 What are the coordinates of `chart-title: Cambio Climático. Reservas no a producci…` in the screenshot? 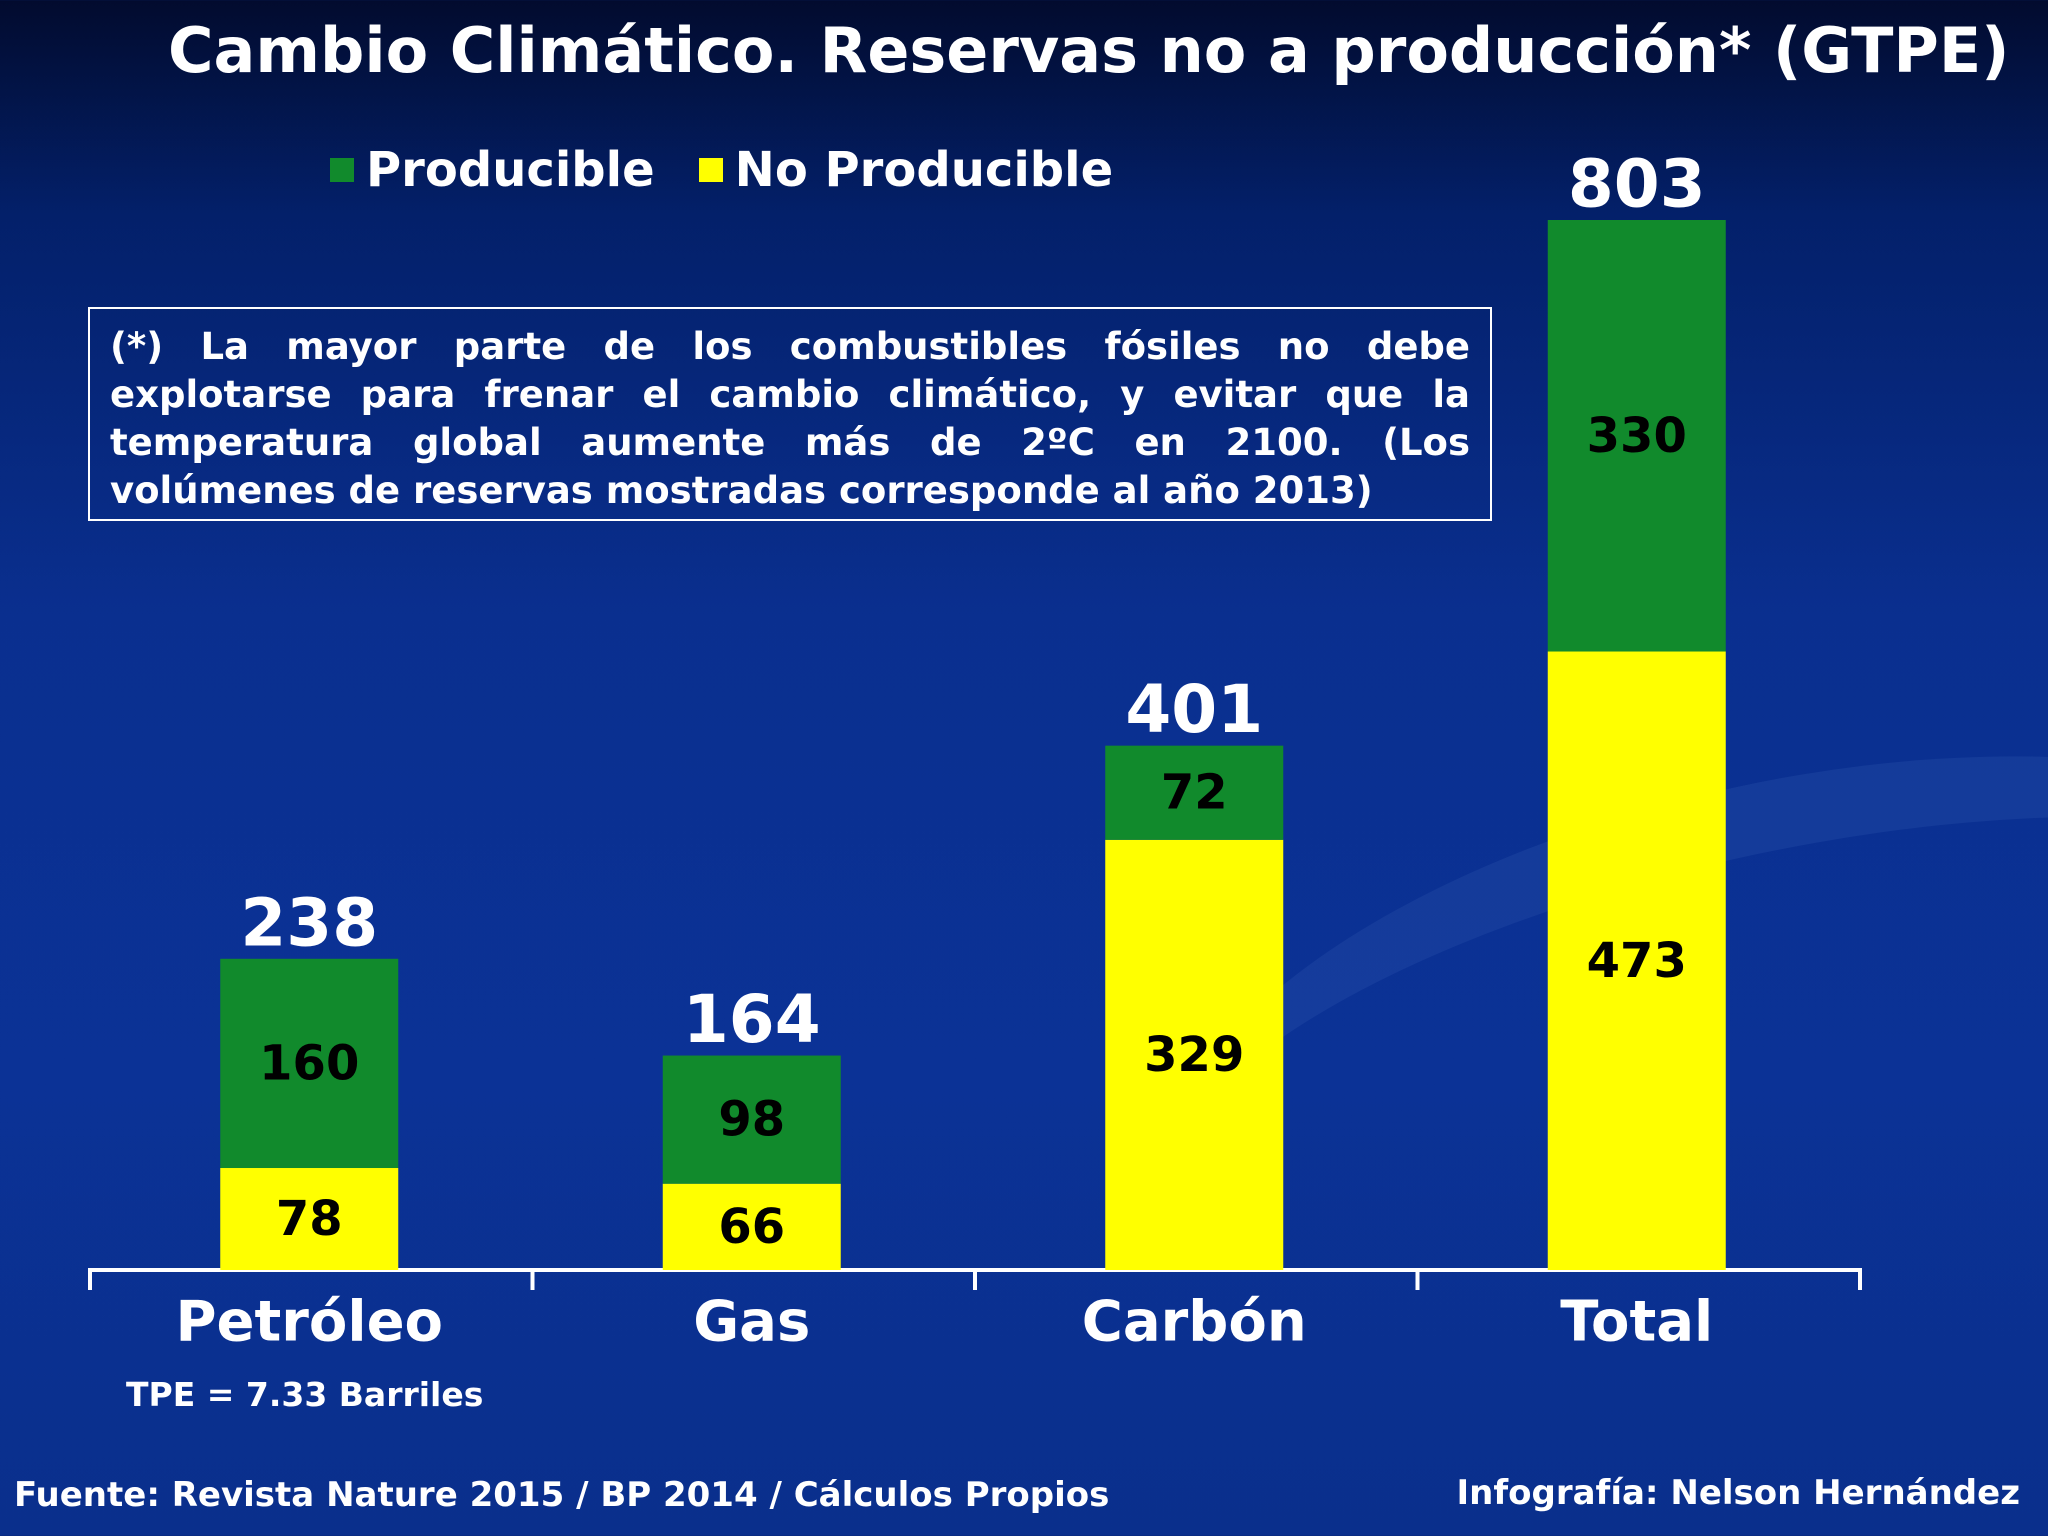 It's located at (1089, 50).